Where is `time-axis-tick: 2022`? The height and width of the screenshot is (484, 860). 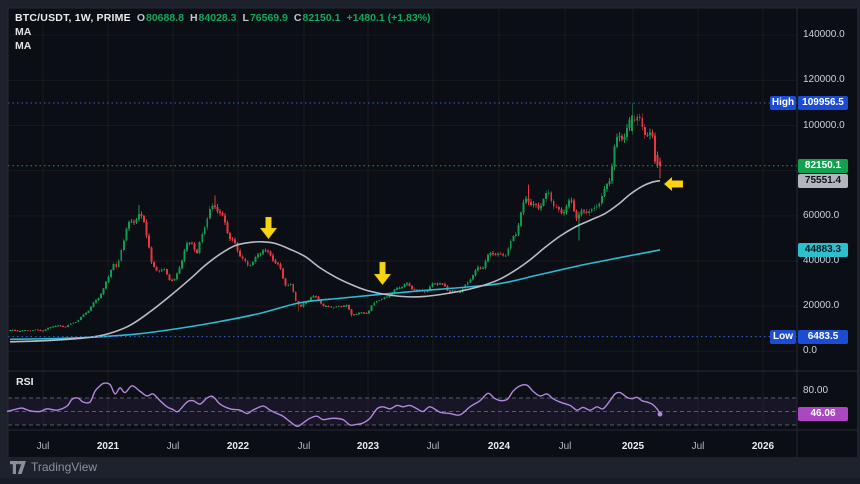 time-axis-tick: 2022 is located at coordinates (238, 446).